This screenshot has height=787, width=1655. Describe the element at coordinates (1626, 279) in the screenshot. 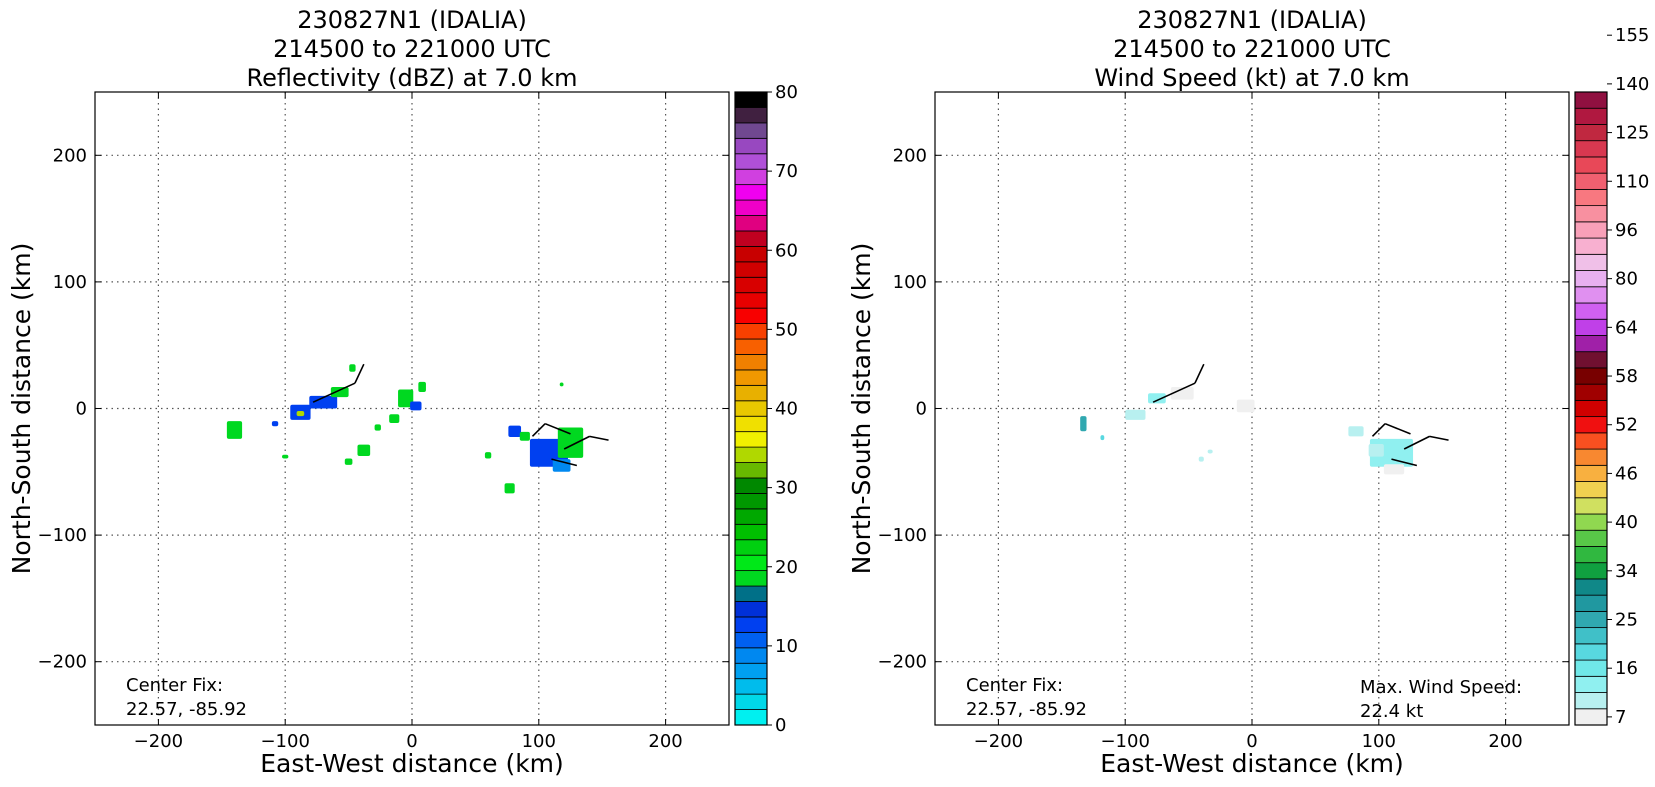

I see `colorbar-tick-label: 80` at that location.